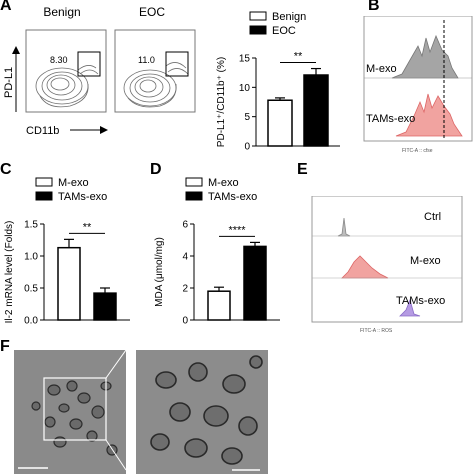  Describe the element at coordinates (245, 88) in the screenshot. I see `y-tick-label-a-2: 10` at that location.